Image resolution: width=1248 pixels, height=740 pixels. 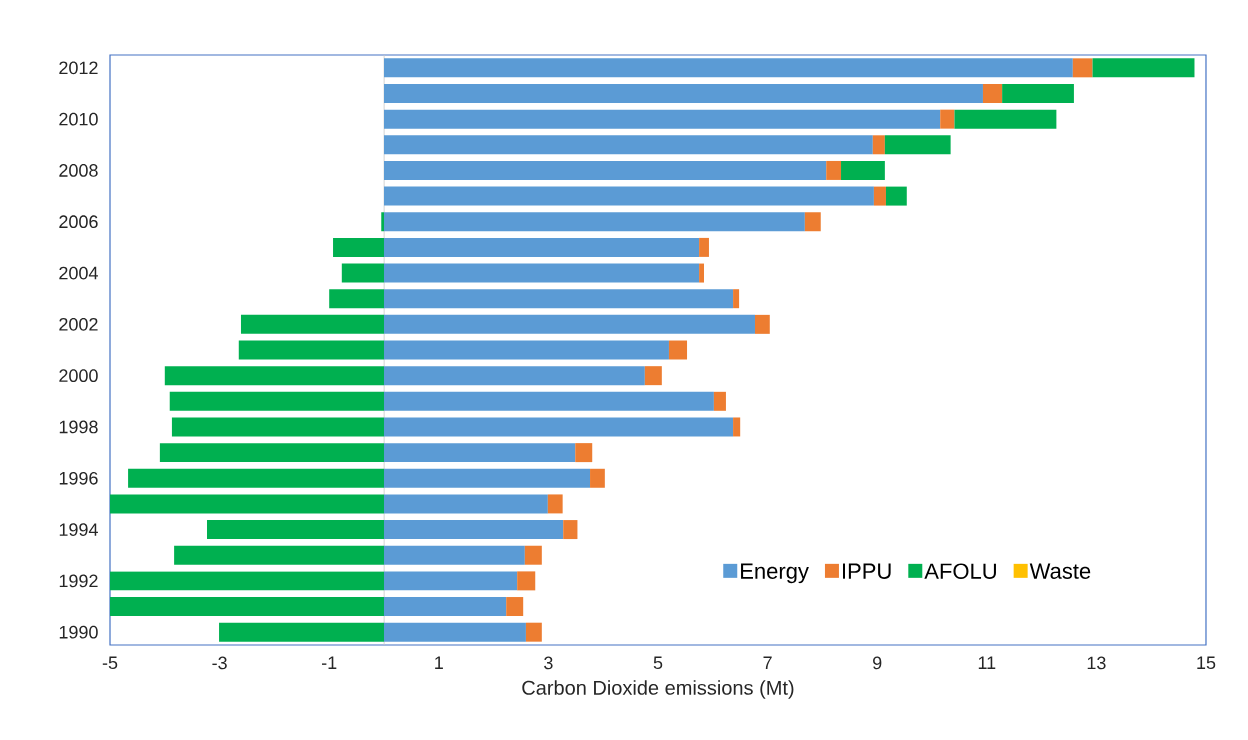 I want to click on y-tick-label: 1998, so click(x=78, y=427).